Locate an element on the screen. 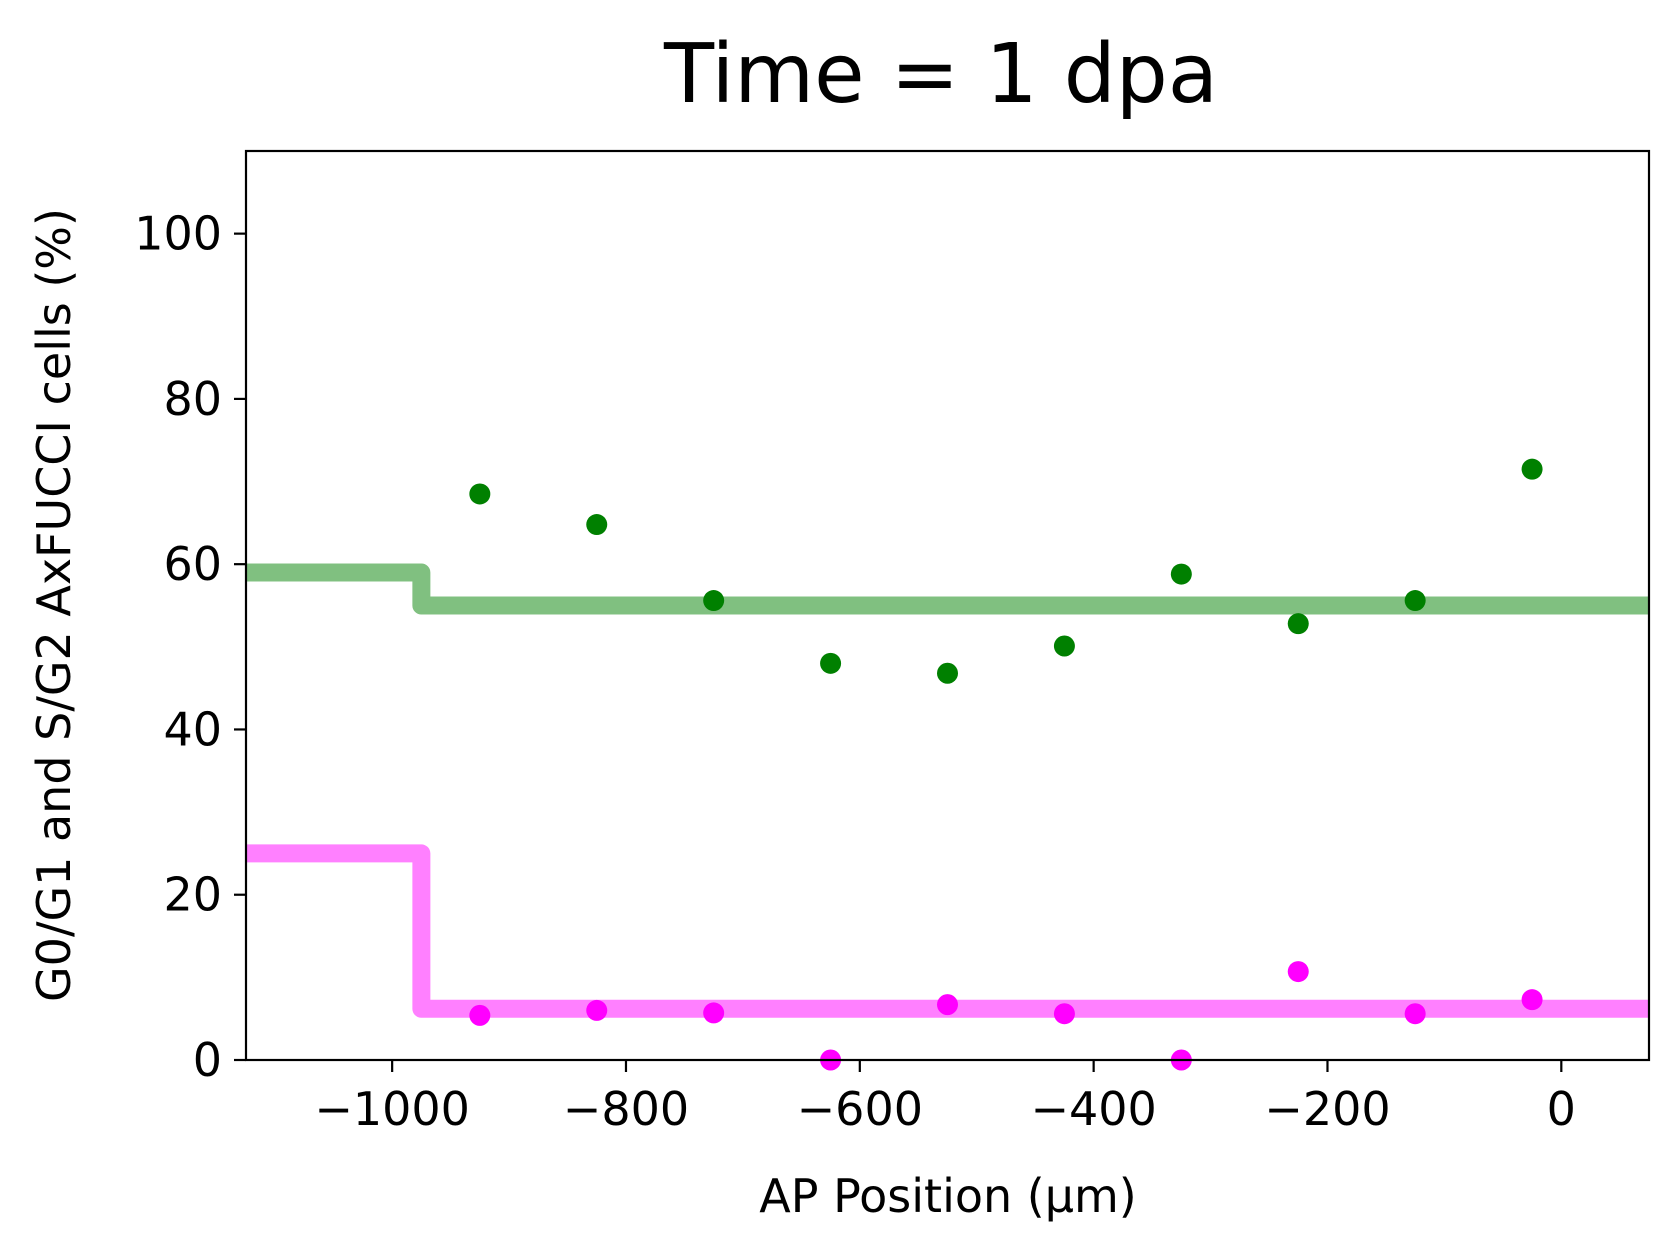 This screenshot has height=1249, width=1669. y-tick-label: 80 is located at coordinates (192, 399).